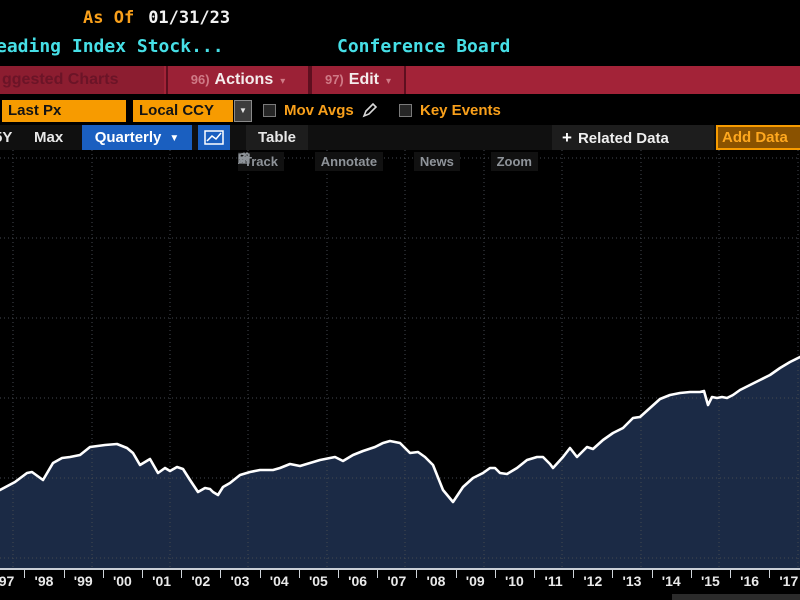 This screenshot has height=600, width=800. Describe the element at coordinates (64, 111) in the screenshot. I see `price-field: Last Px` at that location.